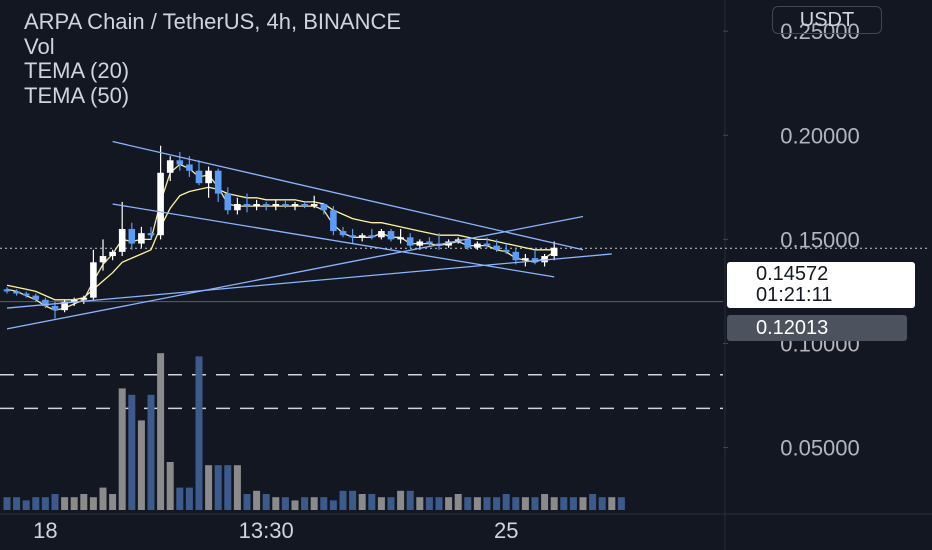 This screenshot has height=550, width=932. What do you see at coordinates (506, 530) in the screenshot?
I see `x-tick-label: 25` at bounding box center [506, 530].